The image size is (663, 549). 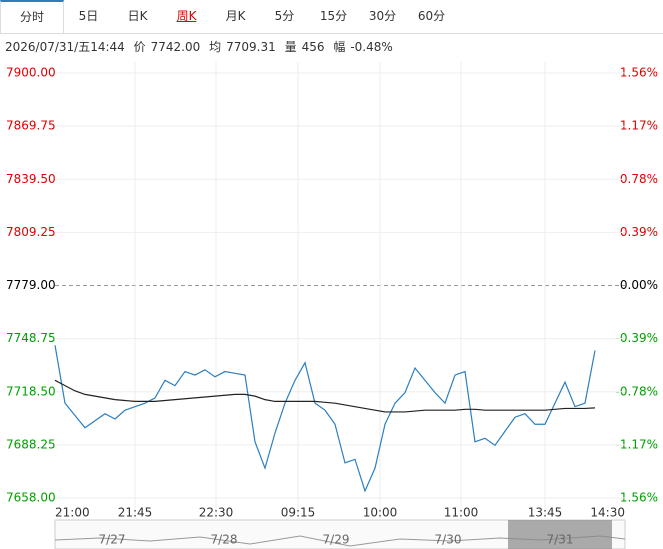 What do you see at coordinates (637, 391) in the screenshot?
I see `y2-tick-label: -0.78%` at bounding box center [637, 391].